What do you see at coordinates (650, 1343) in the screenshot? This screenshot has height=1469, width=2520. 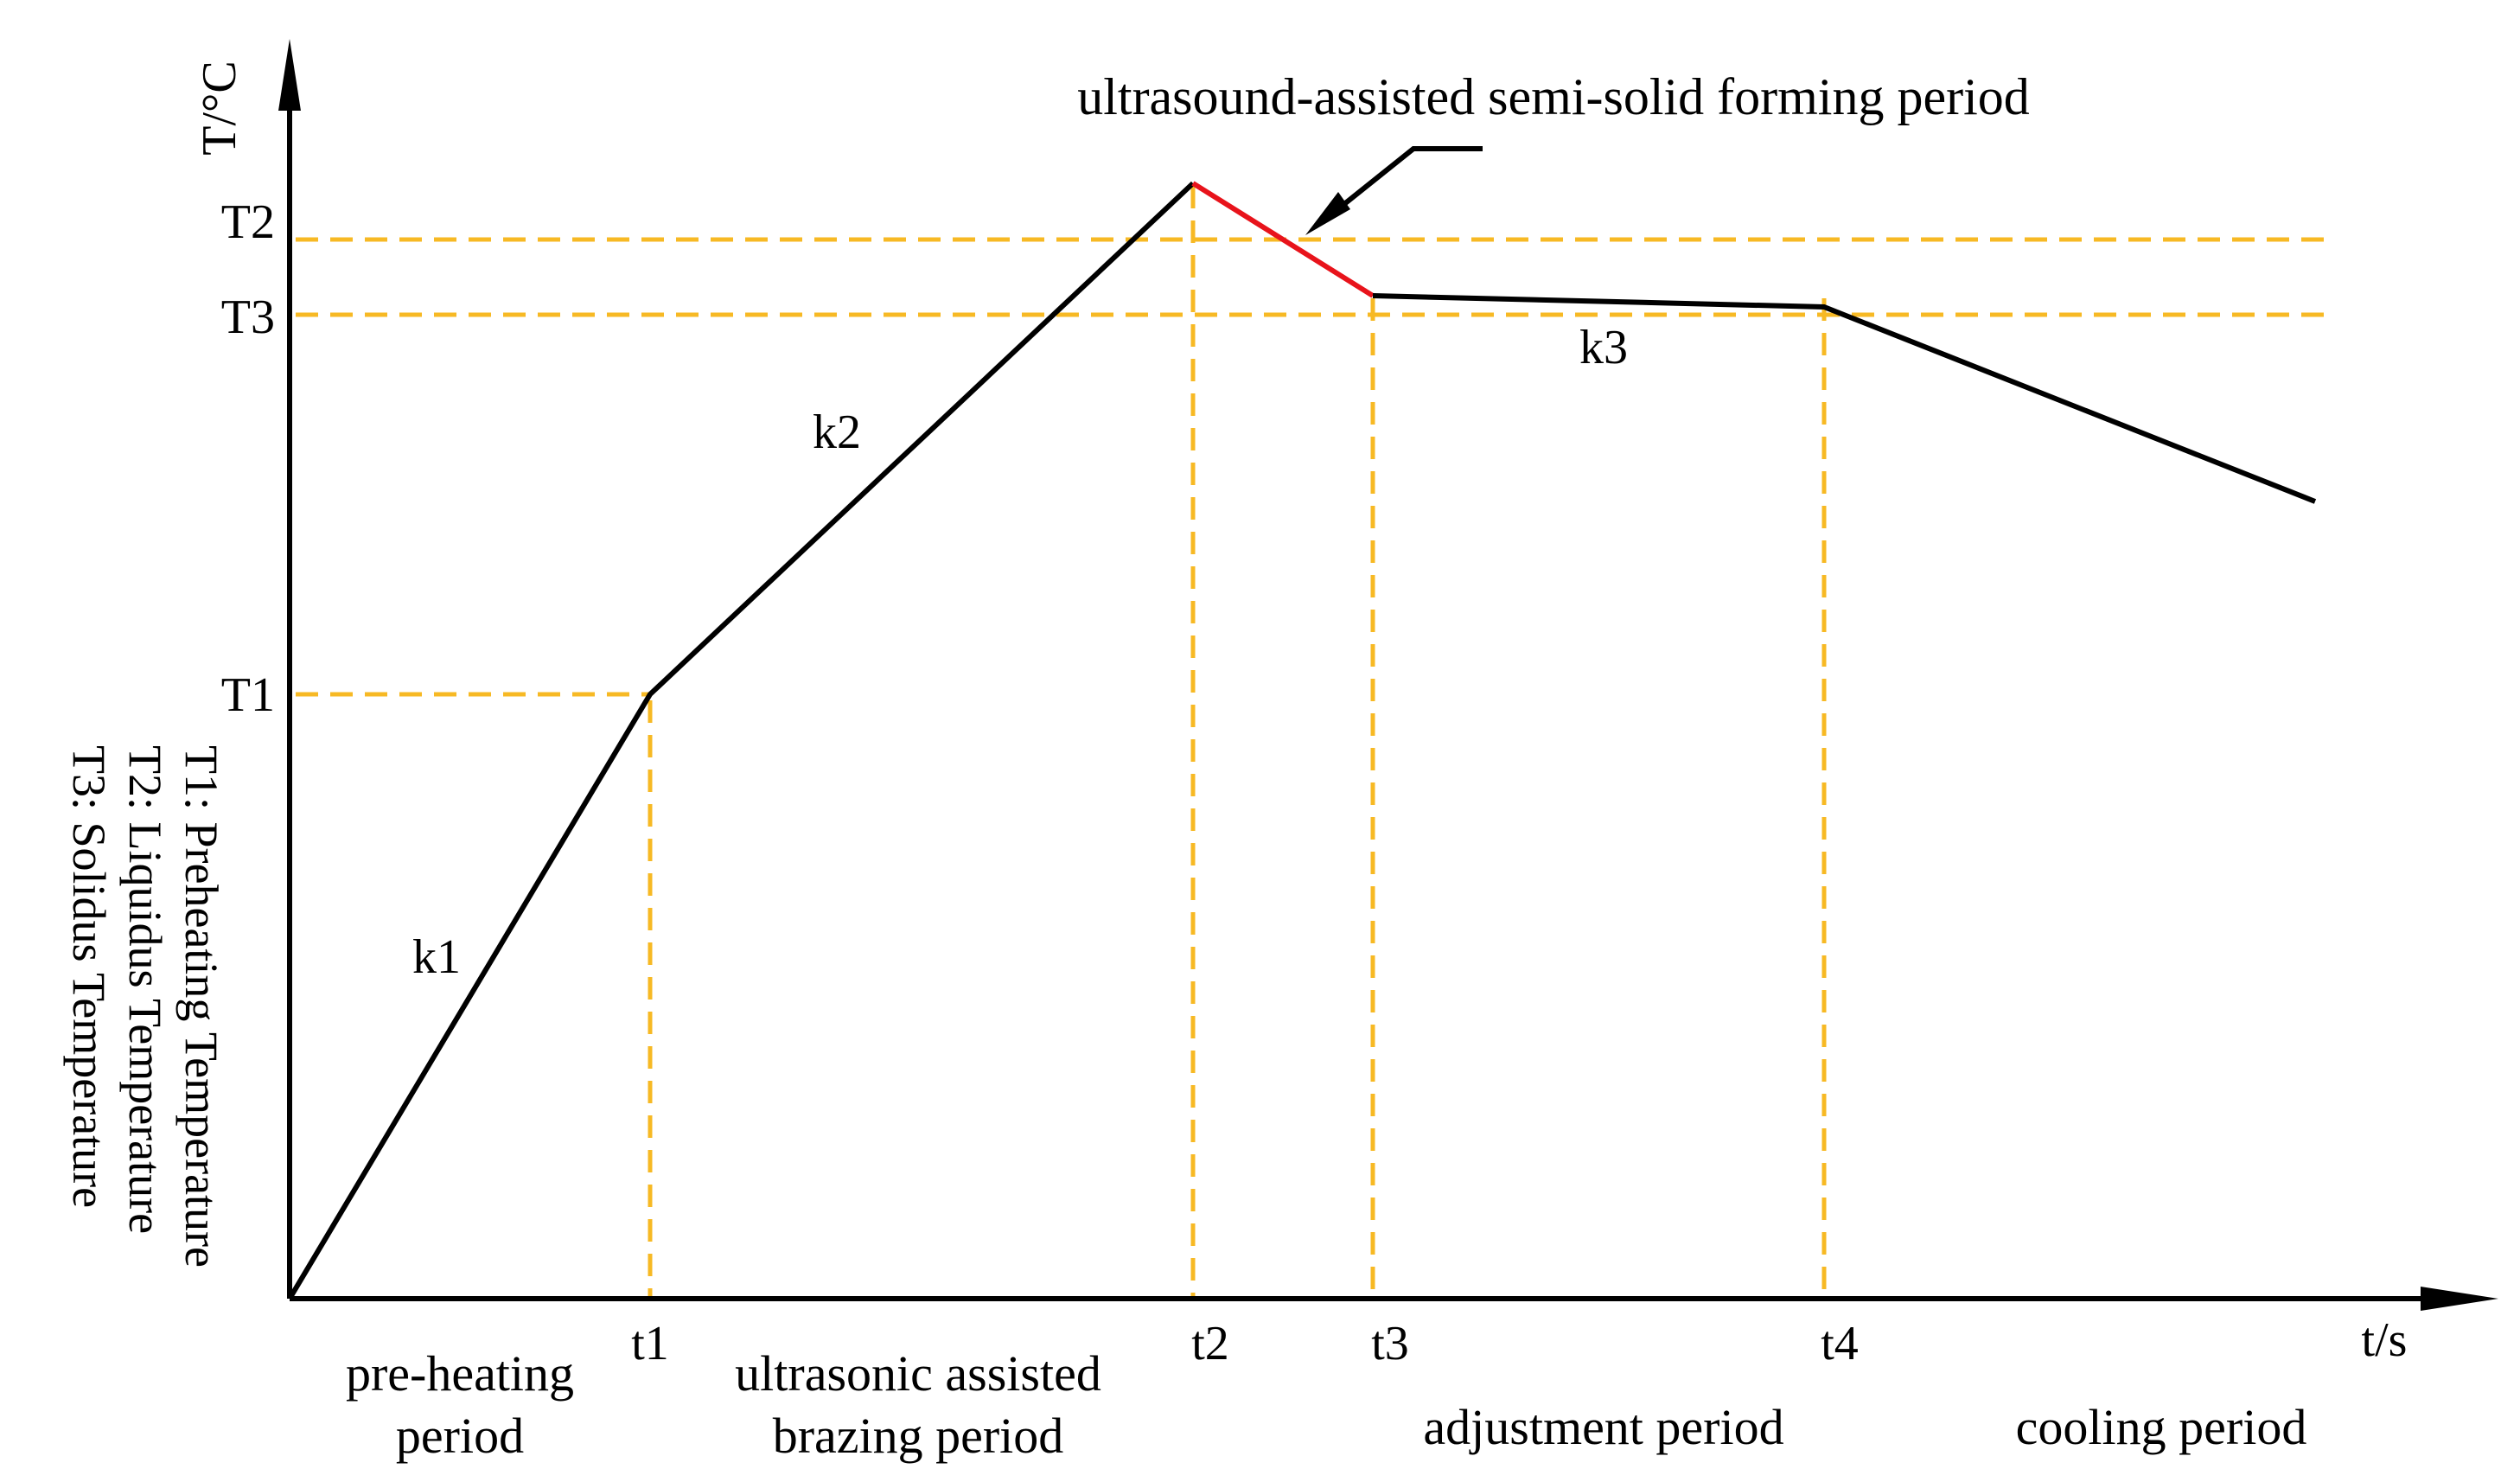 I see `tick-label-t1: t1` at bounding box center [650, 1343].